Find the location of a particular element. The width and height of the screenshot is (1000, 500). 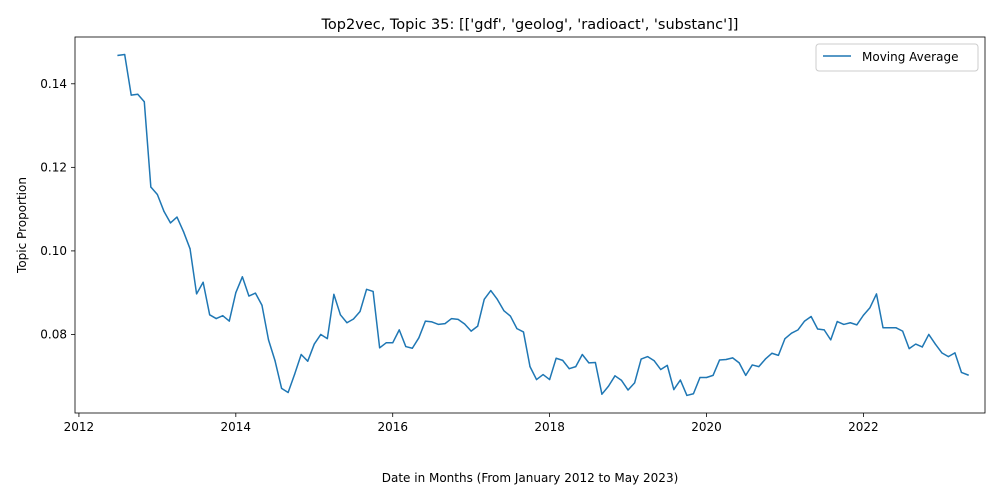

legend: Moving Average is located at coordinates (897, 57).